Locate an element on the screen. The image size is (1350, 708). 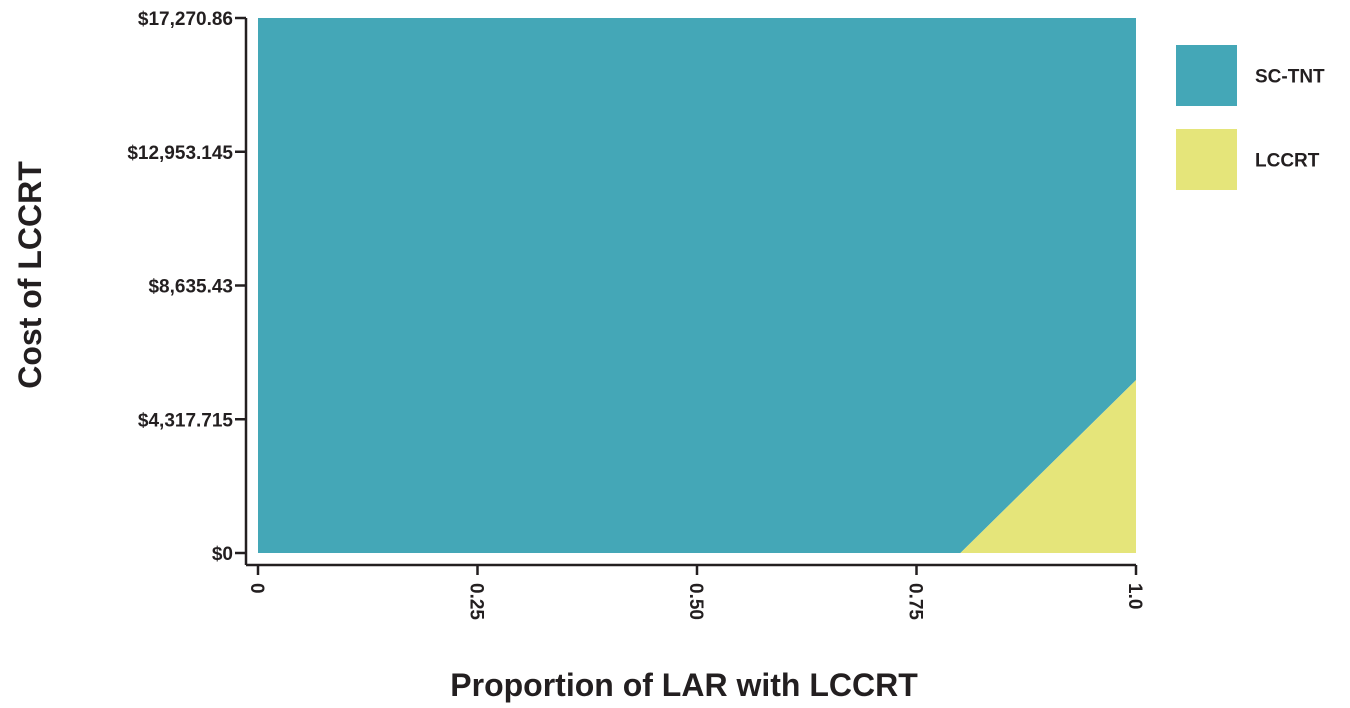
x-tick-label: 0.25 is located at coordinates (476, 601).